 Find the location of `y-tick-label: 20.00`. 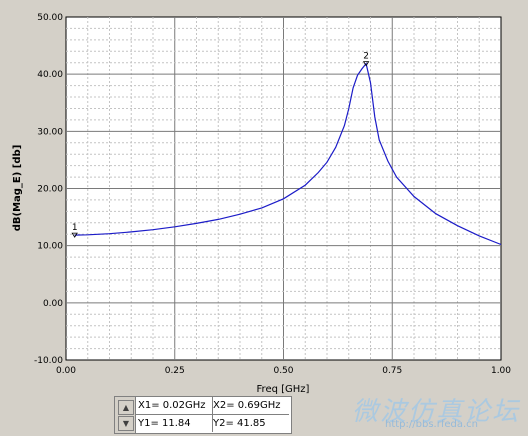

y-tick-label: 20.00 is located at coordinates (50, 190).